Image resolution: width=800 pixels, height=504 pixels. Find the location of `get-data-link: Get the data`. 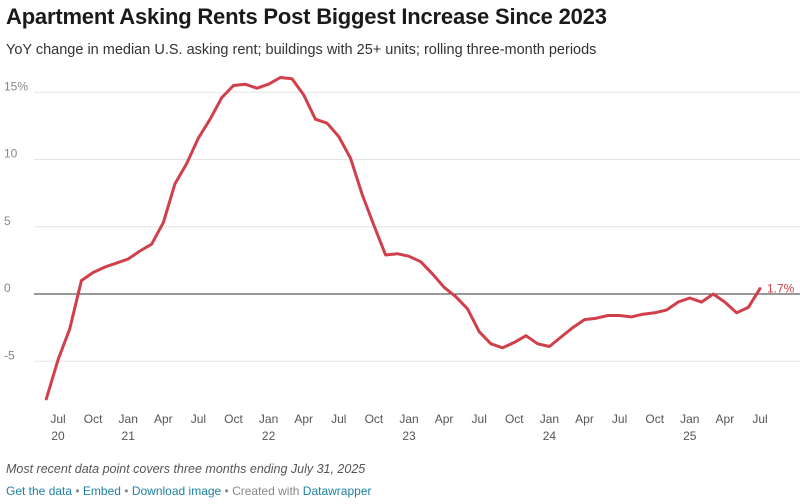

get-data-link: Get the data is located at coordinates (39, 491).